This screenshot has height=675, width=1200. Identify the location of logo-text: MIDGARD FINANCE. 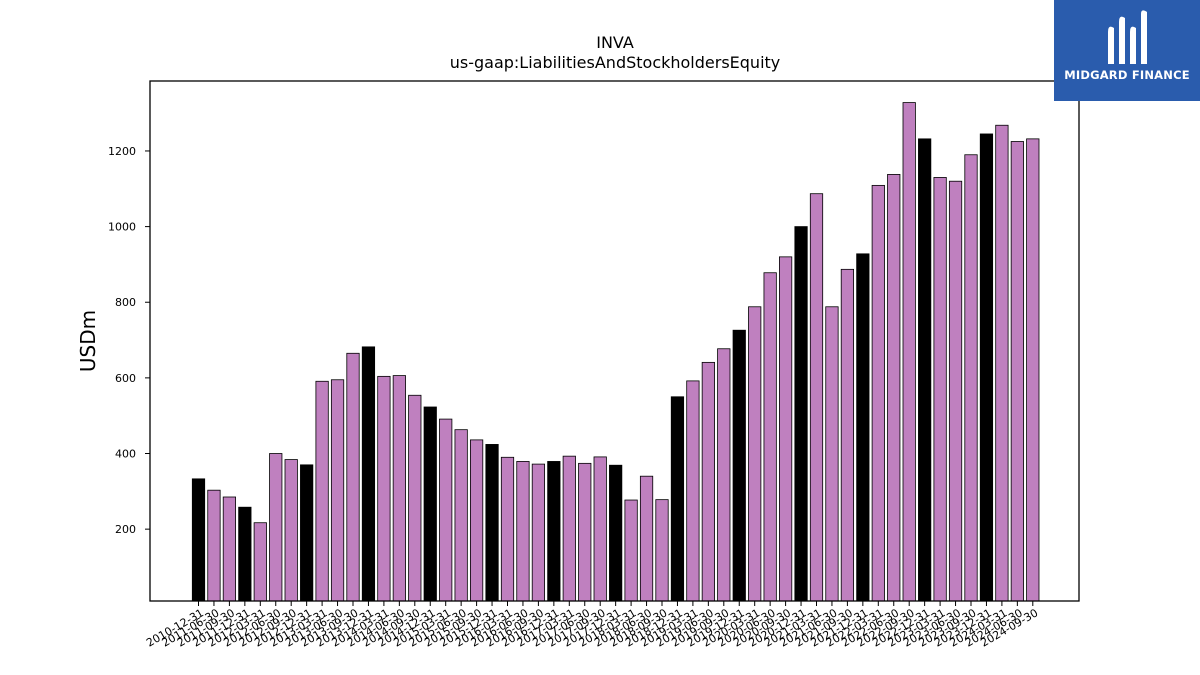
(1127, 75).